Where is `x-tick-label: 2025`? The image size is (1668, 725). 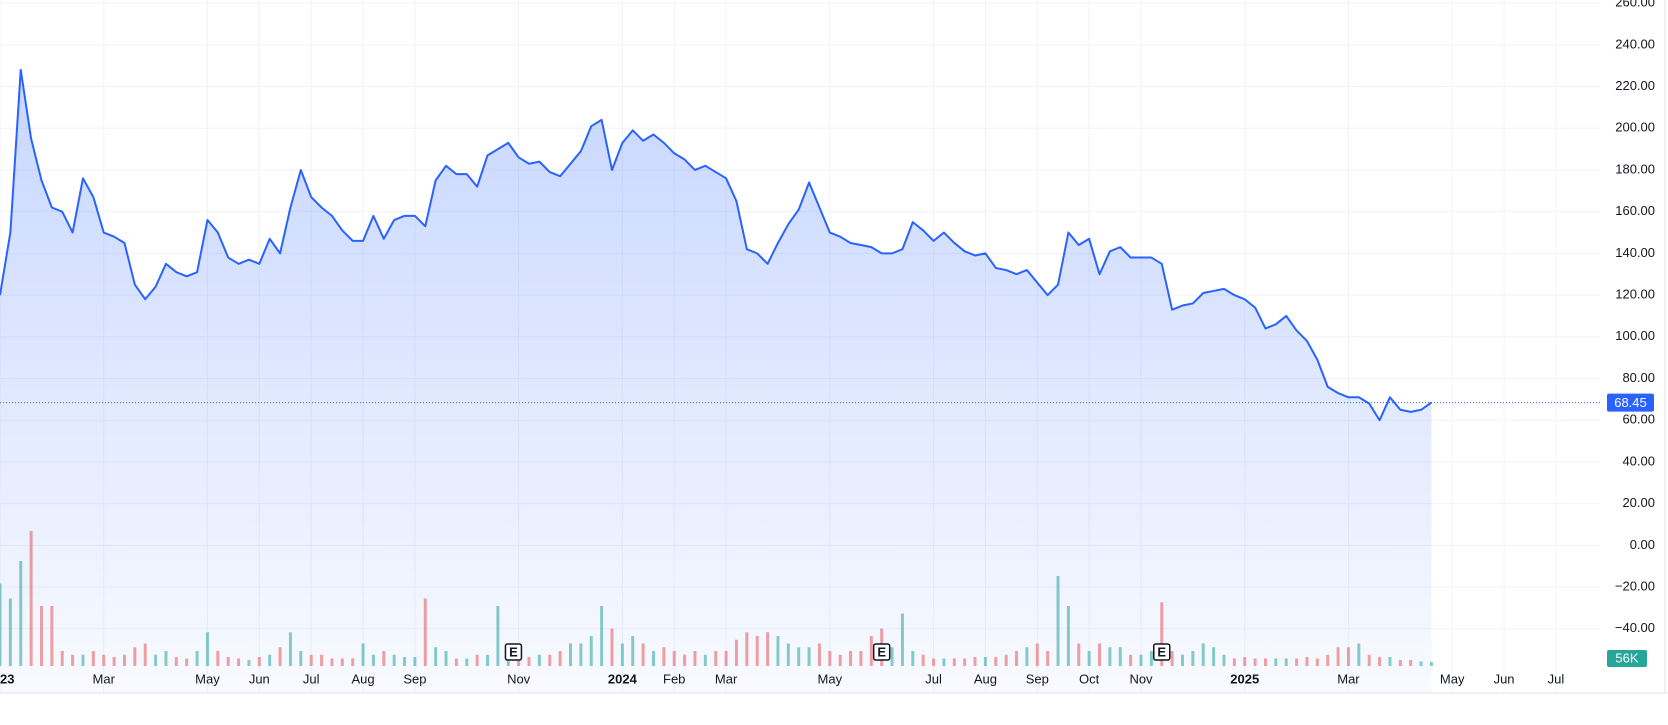
x-tick-label: 2025 is located at coordinates (1244, 678).